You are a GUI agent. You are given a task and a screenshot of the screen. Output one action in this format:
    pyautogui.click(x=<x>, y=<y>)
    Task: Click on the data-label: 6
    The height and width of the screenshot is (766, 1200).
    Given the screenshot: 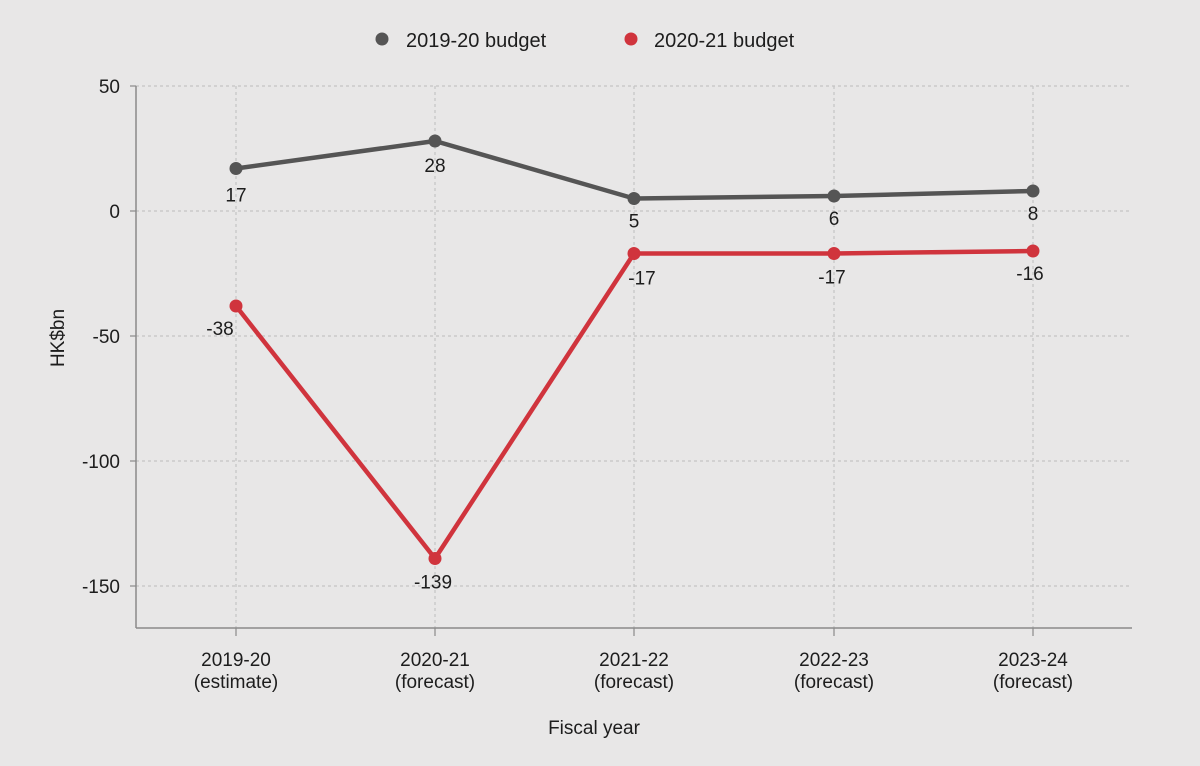 What is the action you would take?
    pyautogui.click(x=834, y=219)
    